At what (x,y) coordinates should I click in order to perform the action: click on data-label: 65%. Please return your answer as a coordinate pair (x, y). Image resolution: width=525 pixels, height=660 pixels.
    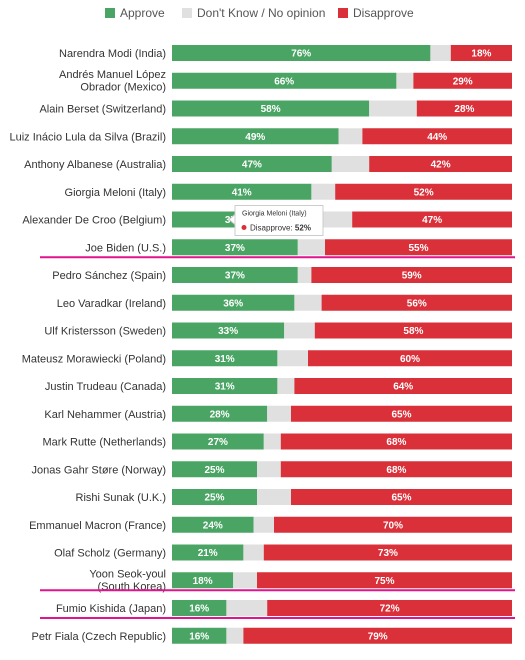
    Looking at the image, I should click on (401, 414).